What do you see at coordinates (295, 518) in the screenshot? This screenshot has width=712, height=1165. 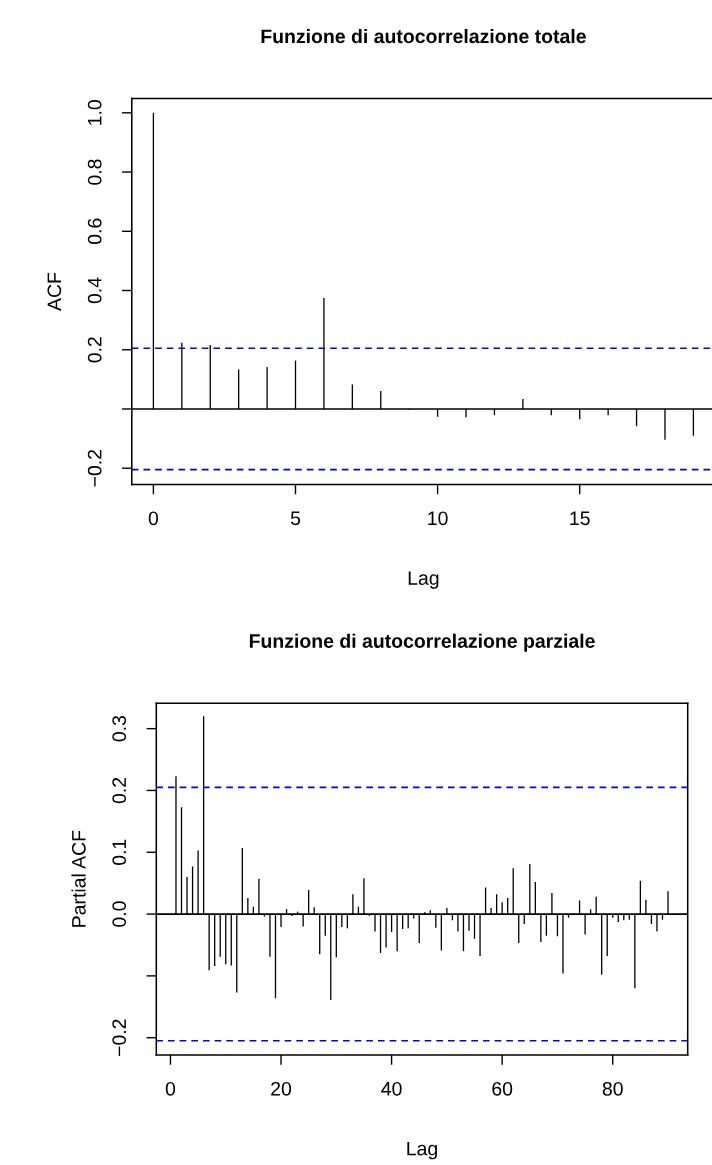 I see `x-tick-label: 5` at bounding box center [295, 518].